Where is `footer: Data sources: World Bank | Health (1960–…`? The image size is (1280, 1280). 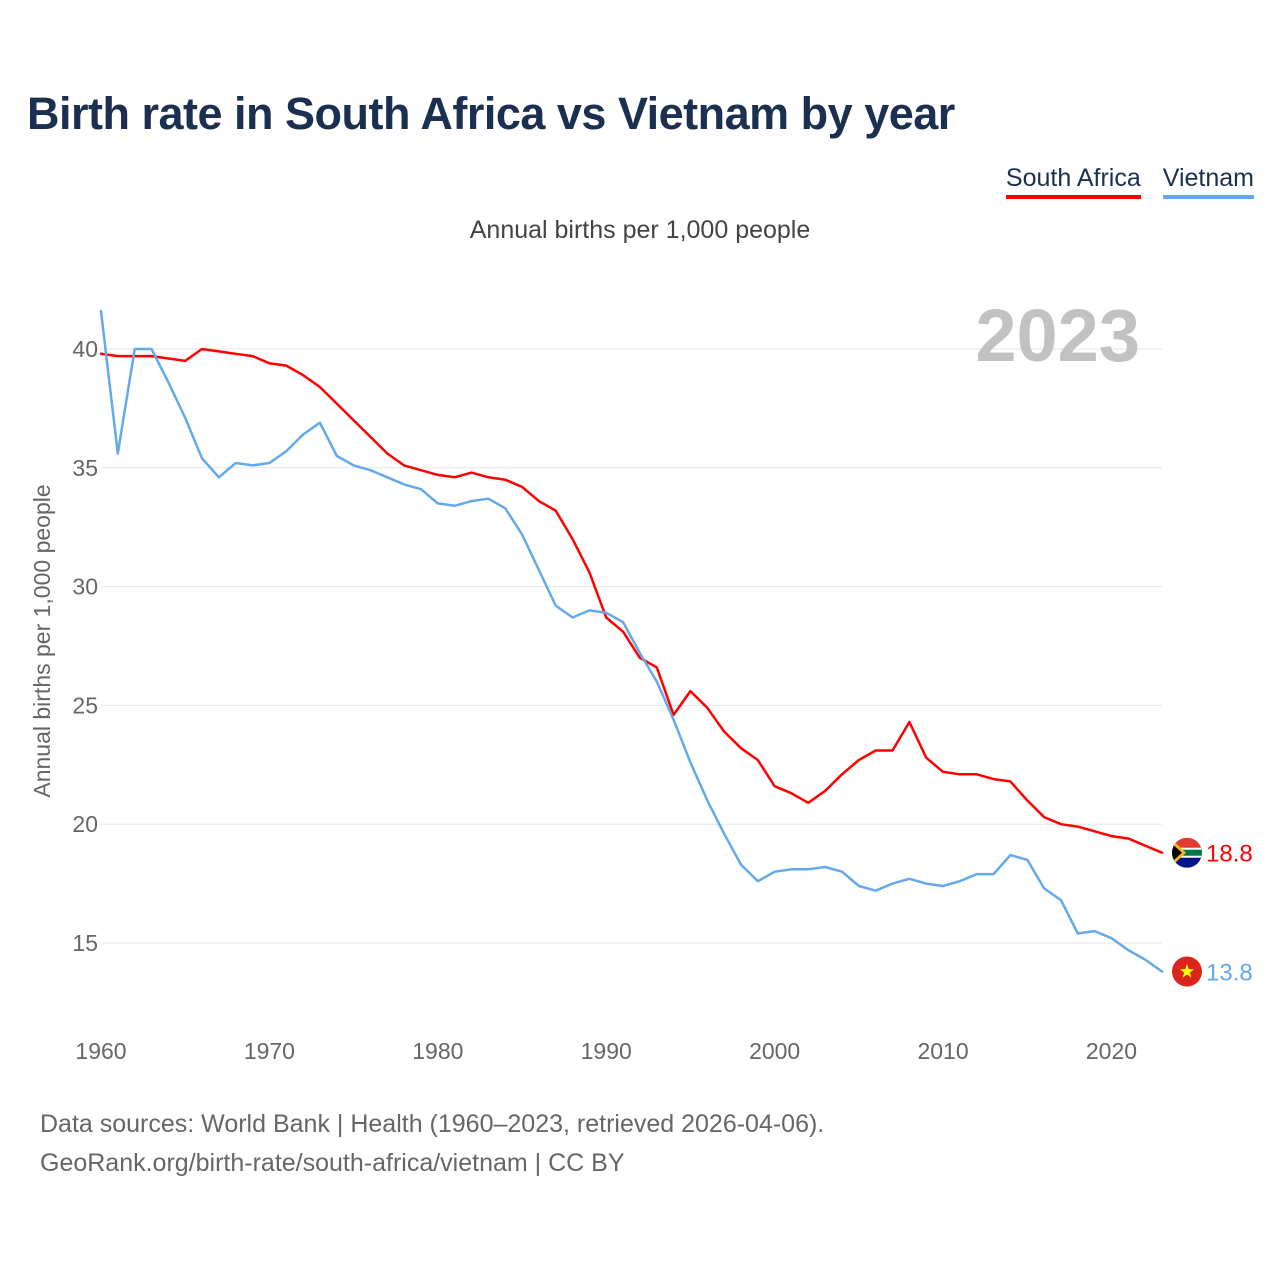 footer: Data sources: World Bank | Health (1960–… is located at coordinates (432, 1144).